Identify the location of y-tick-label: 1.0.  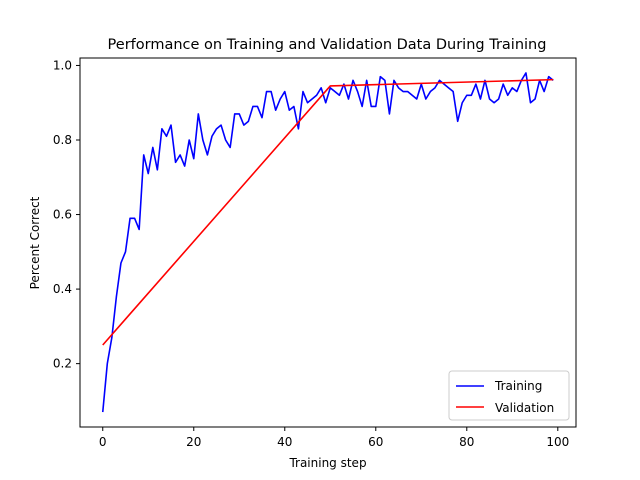
(62, 65).